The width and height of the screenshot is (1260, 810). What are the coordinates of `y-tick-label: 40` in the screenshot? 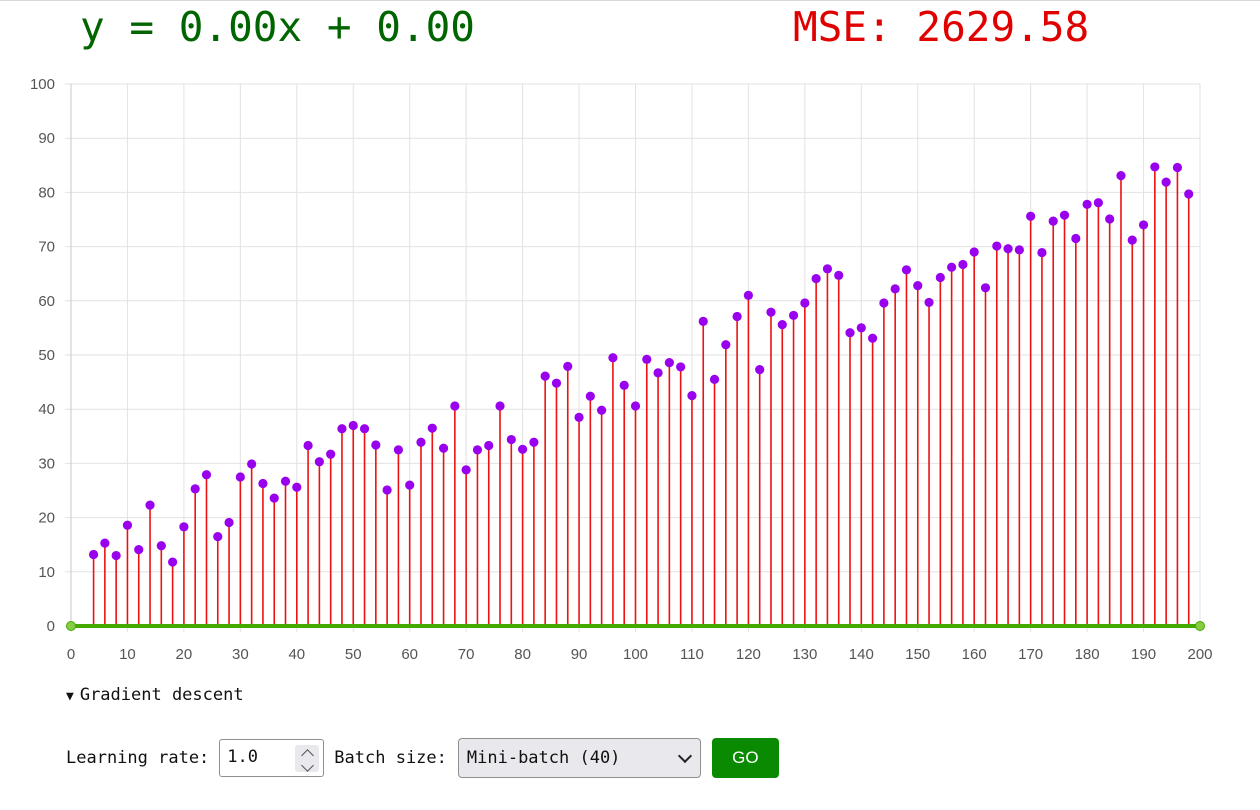 It's located at (46, 409).